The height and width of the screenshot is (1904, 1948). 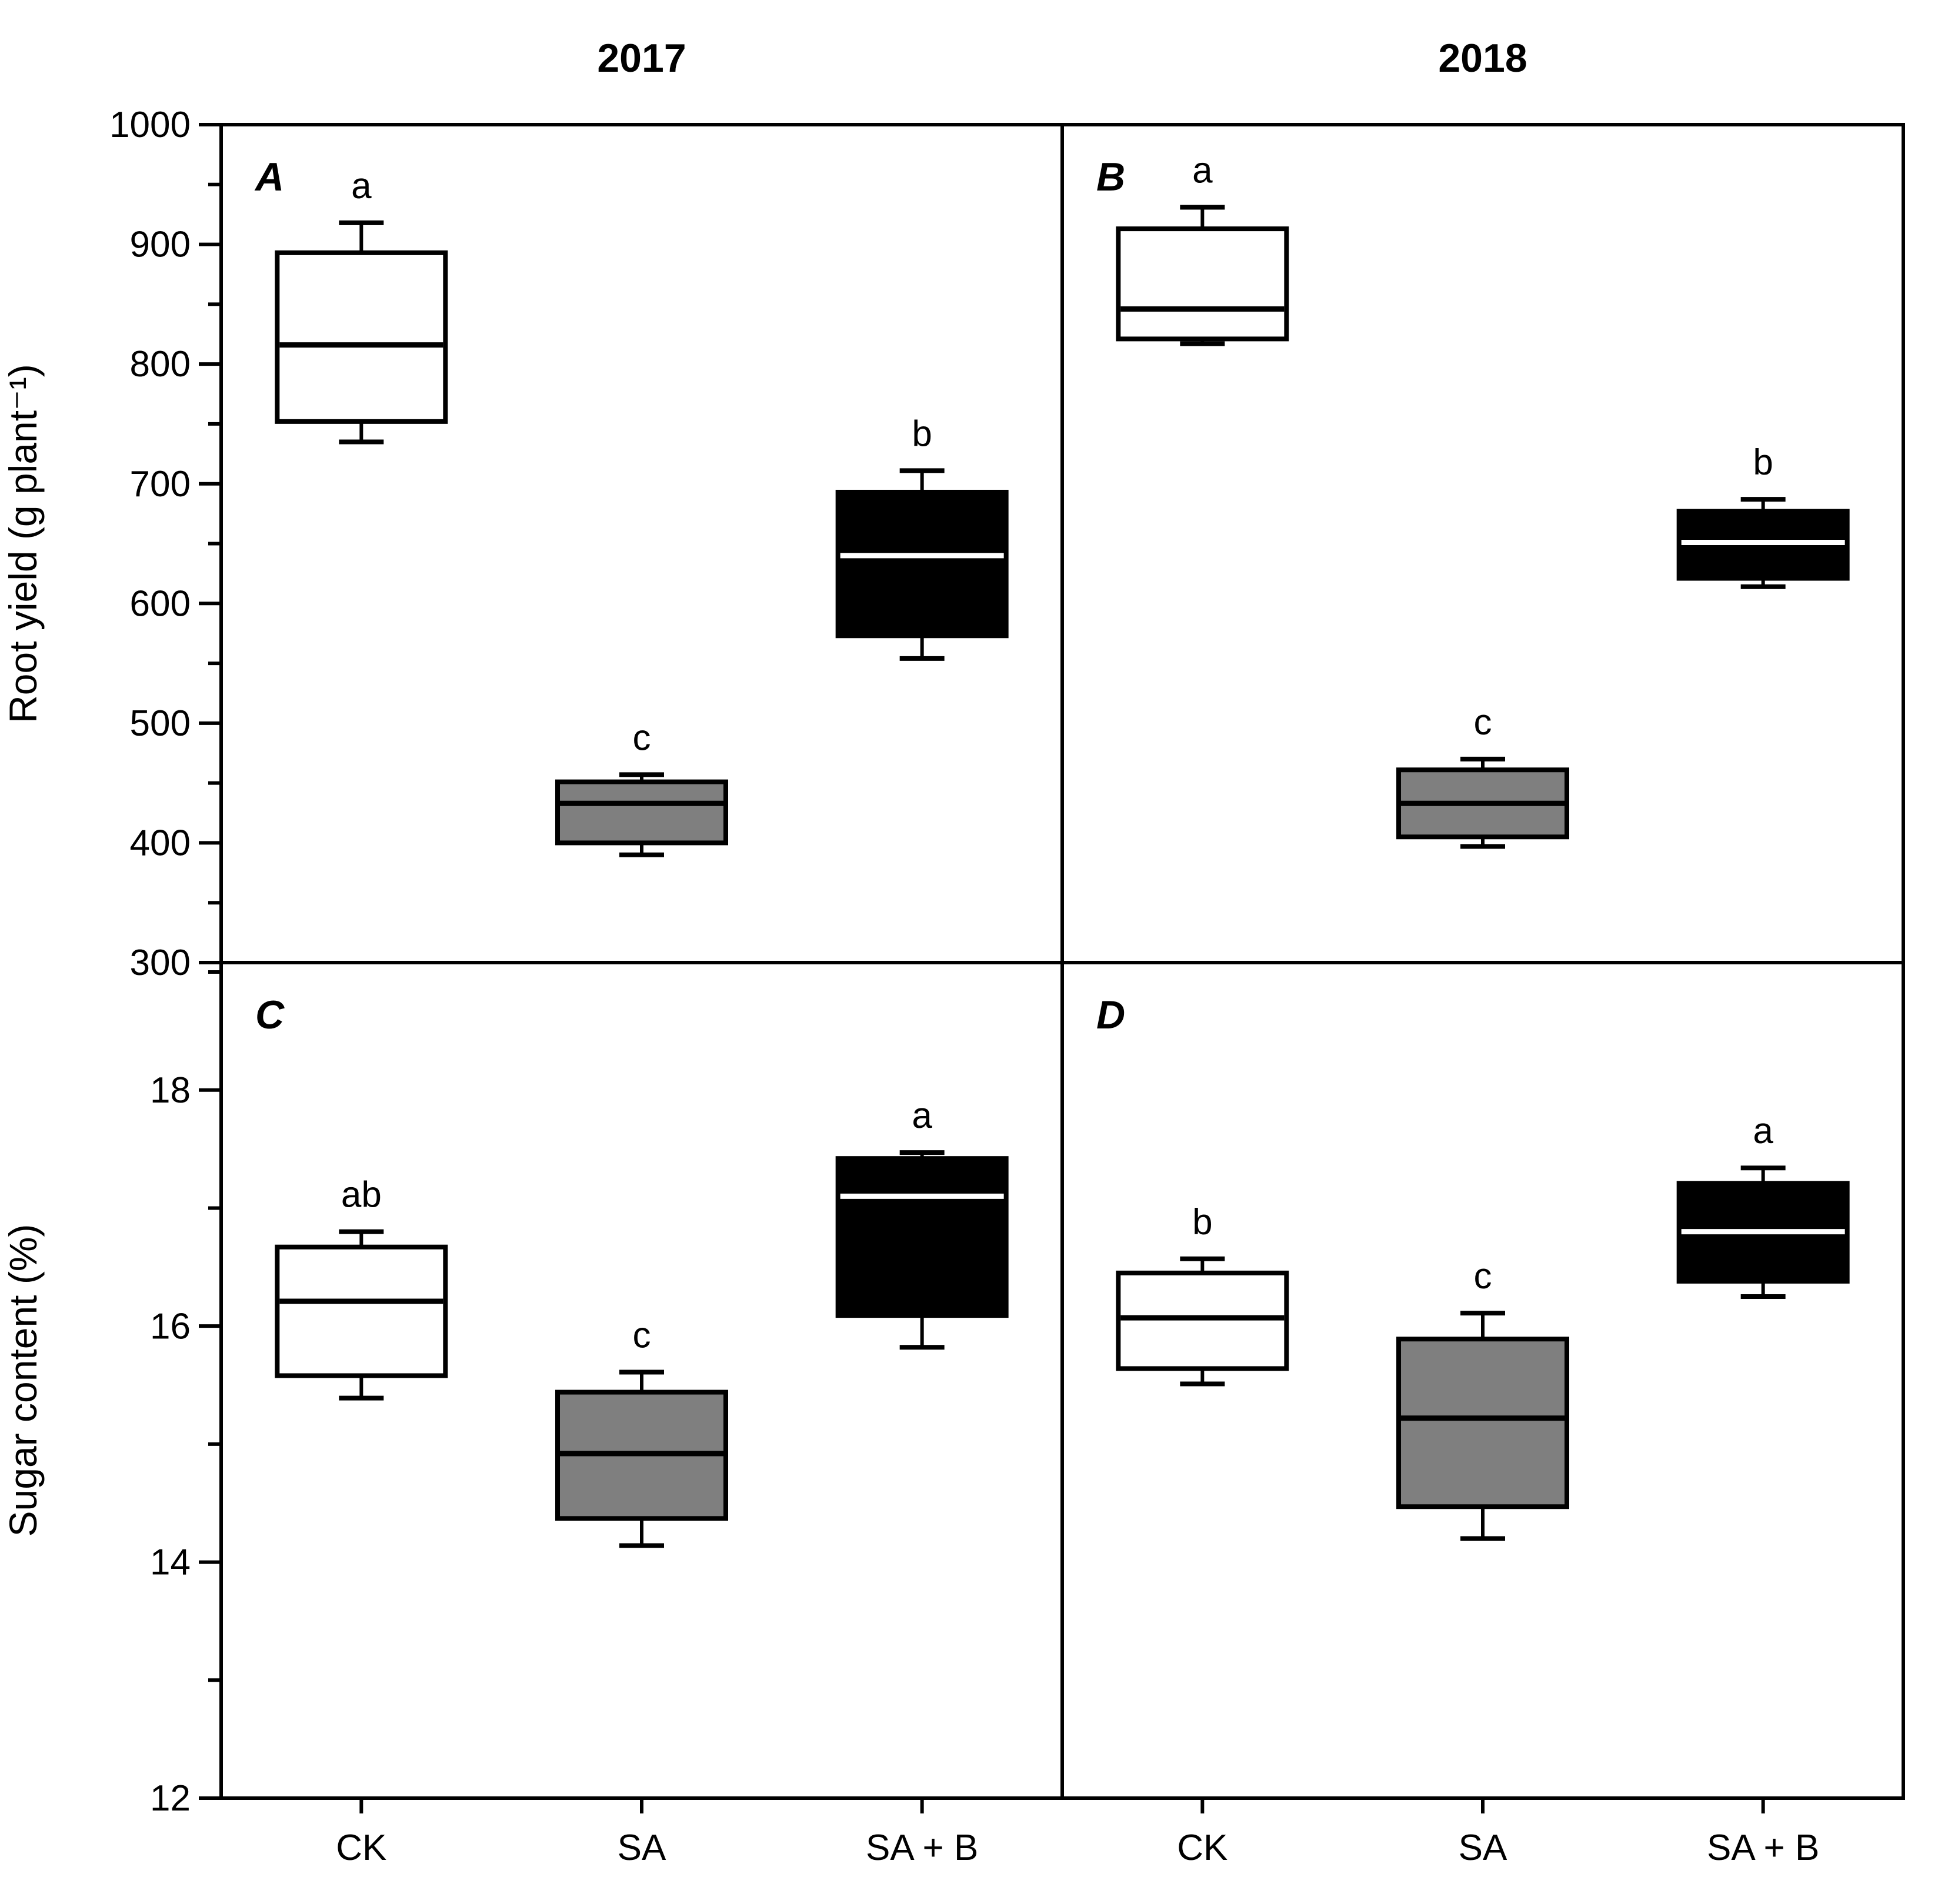 I want to click on panel-label-B: B, so click(x=1110, y=177).